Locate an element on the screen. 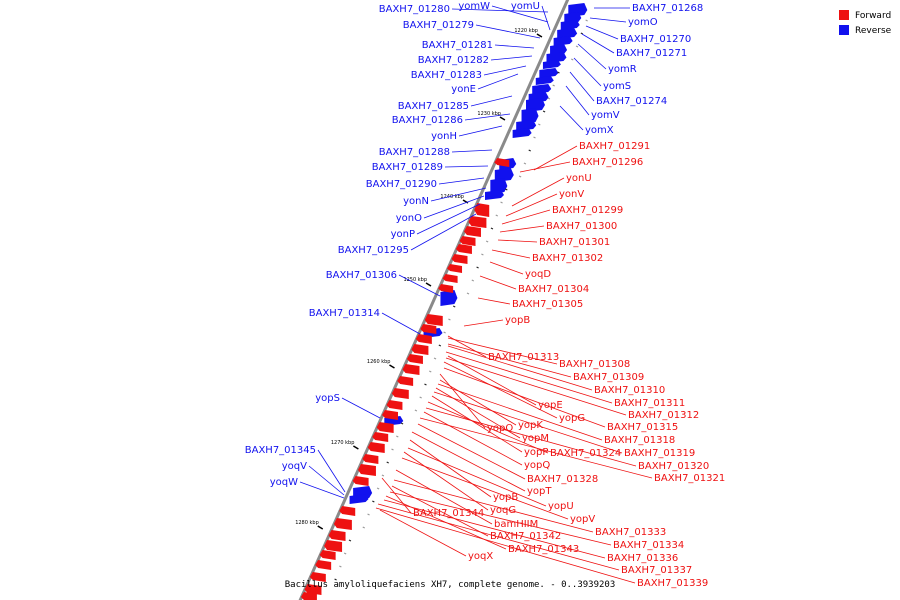 The width and height of the screenshot is (900, 600). legend-label-forward: Forward is located at coordinates (873, 16).